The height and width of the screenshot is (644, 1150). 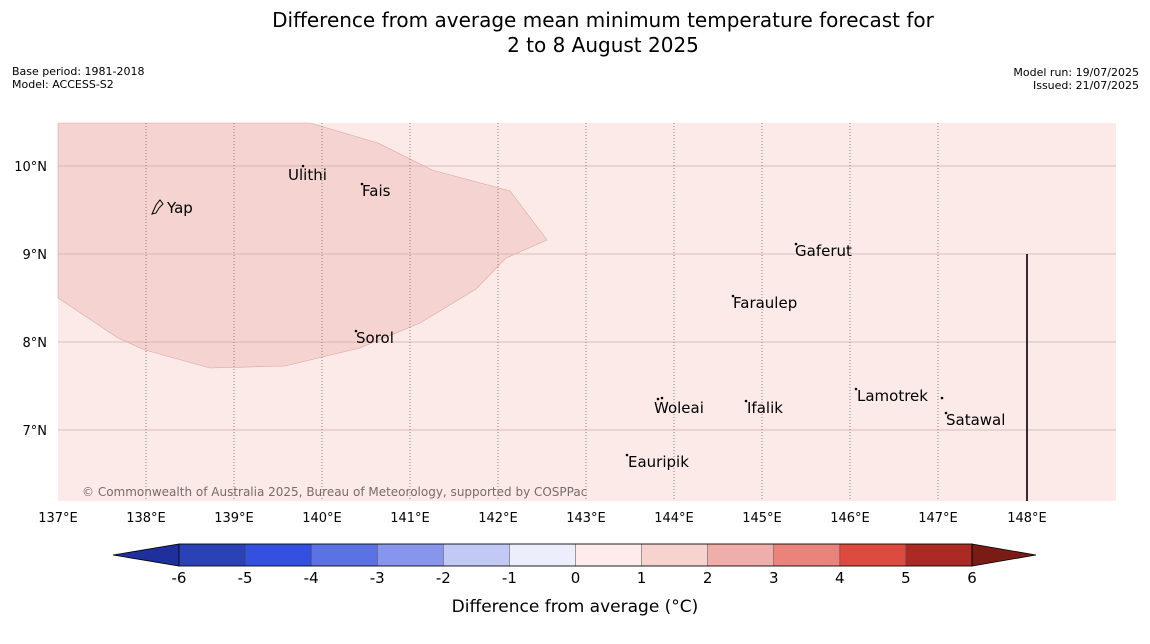 I want to click on small-island-dot, so click(x=942, y=398).